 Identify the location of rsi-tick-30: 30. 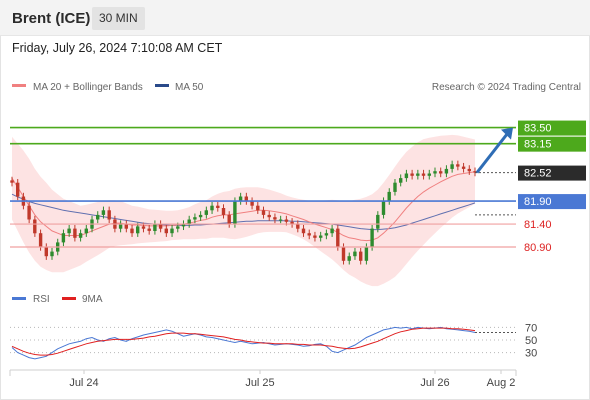
(531, 354).